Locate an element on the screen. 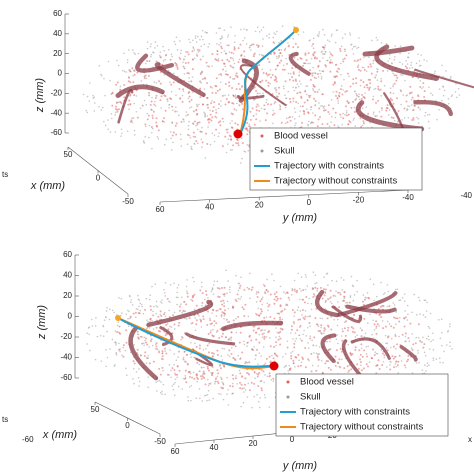  legend-swatch is located at coordinates (262, 136).